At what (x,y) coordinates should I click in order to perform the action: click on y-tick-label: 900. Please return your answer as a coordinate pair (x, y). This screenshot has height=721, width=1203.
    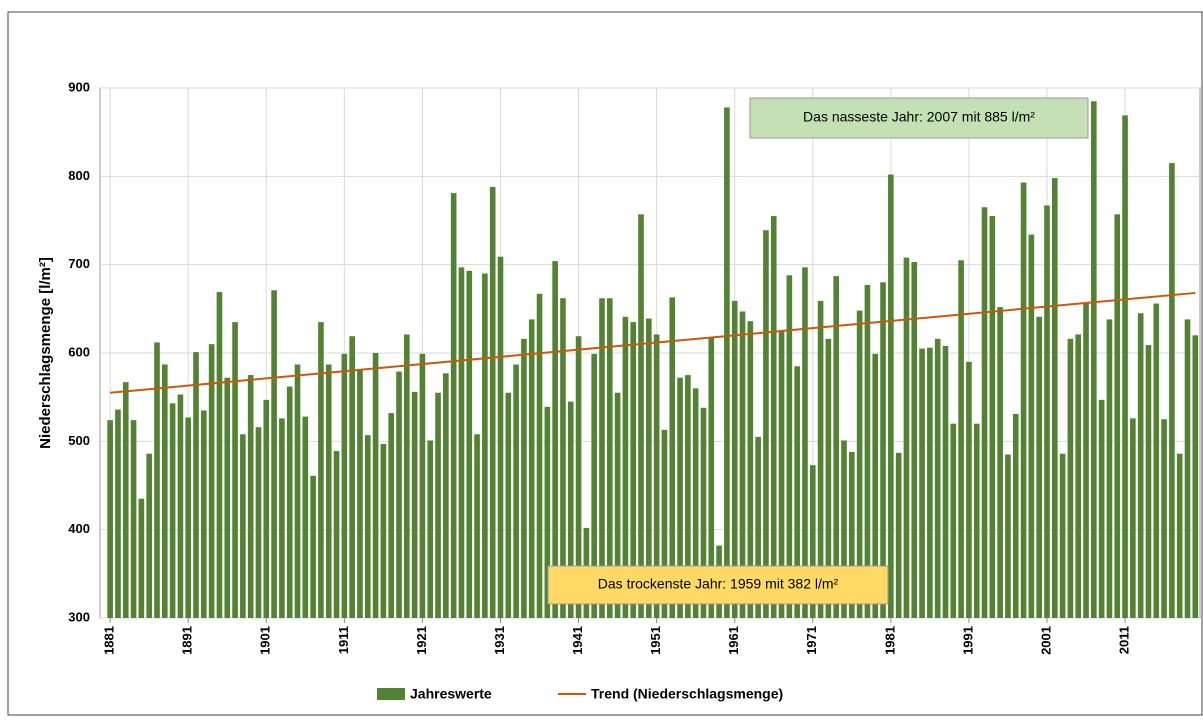
    Looking at the image, I should click on (79, 86).